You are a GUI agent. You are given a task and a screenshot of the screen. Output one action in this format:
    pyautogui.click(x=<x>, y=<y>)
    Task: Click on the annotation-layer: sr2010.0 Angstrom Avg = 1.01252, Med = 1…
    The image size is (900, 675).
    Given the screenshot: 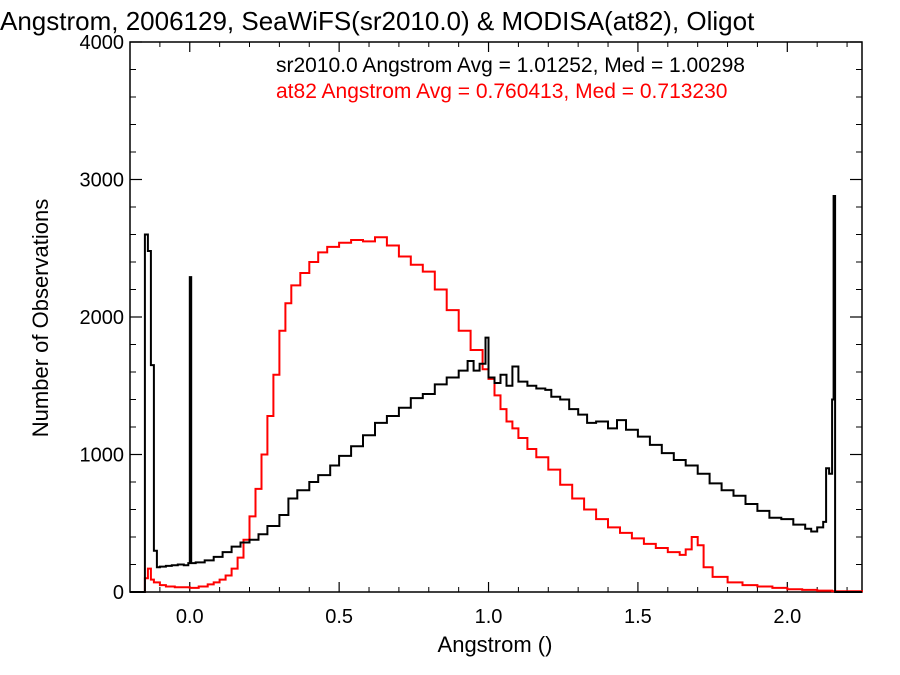 What is the action you would take?
    pyautogui.click(x=510, y=78)
    